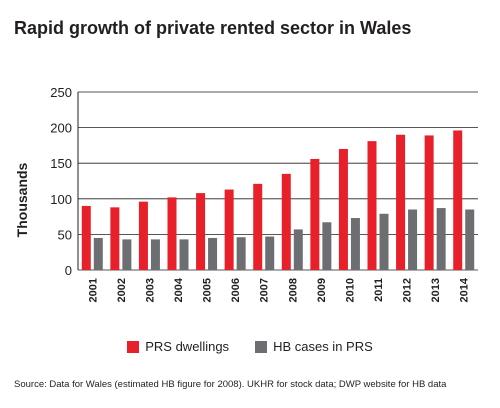 This screenshot has width=500, height=408. What do you see at coordinates (208, 290) in the screenshot?
I see `x-tick-label-2005: 2005` at bounding box center [208, 290].